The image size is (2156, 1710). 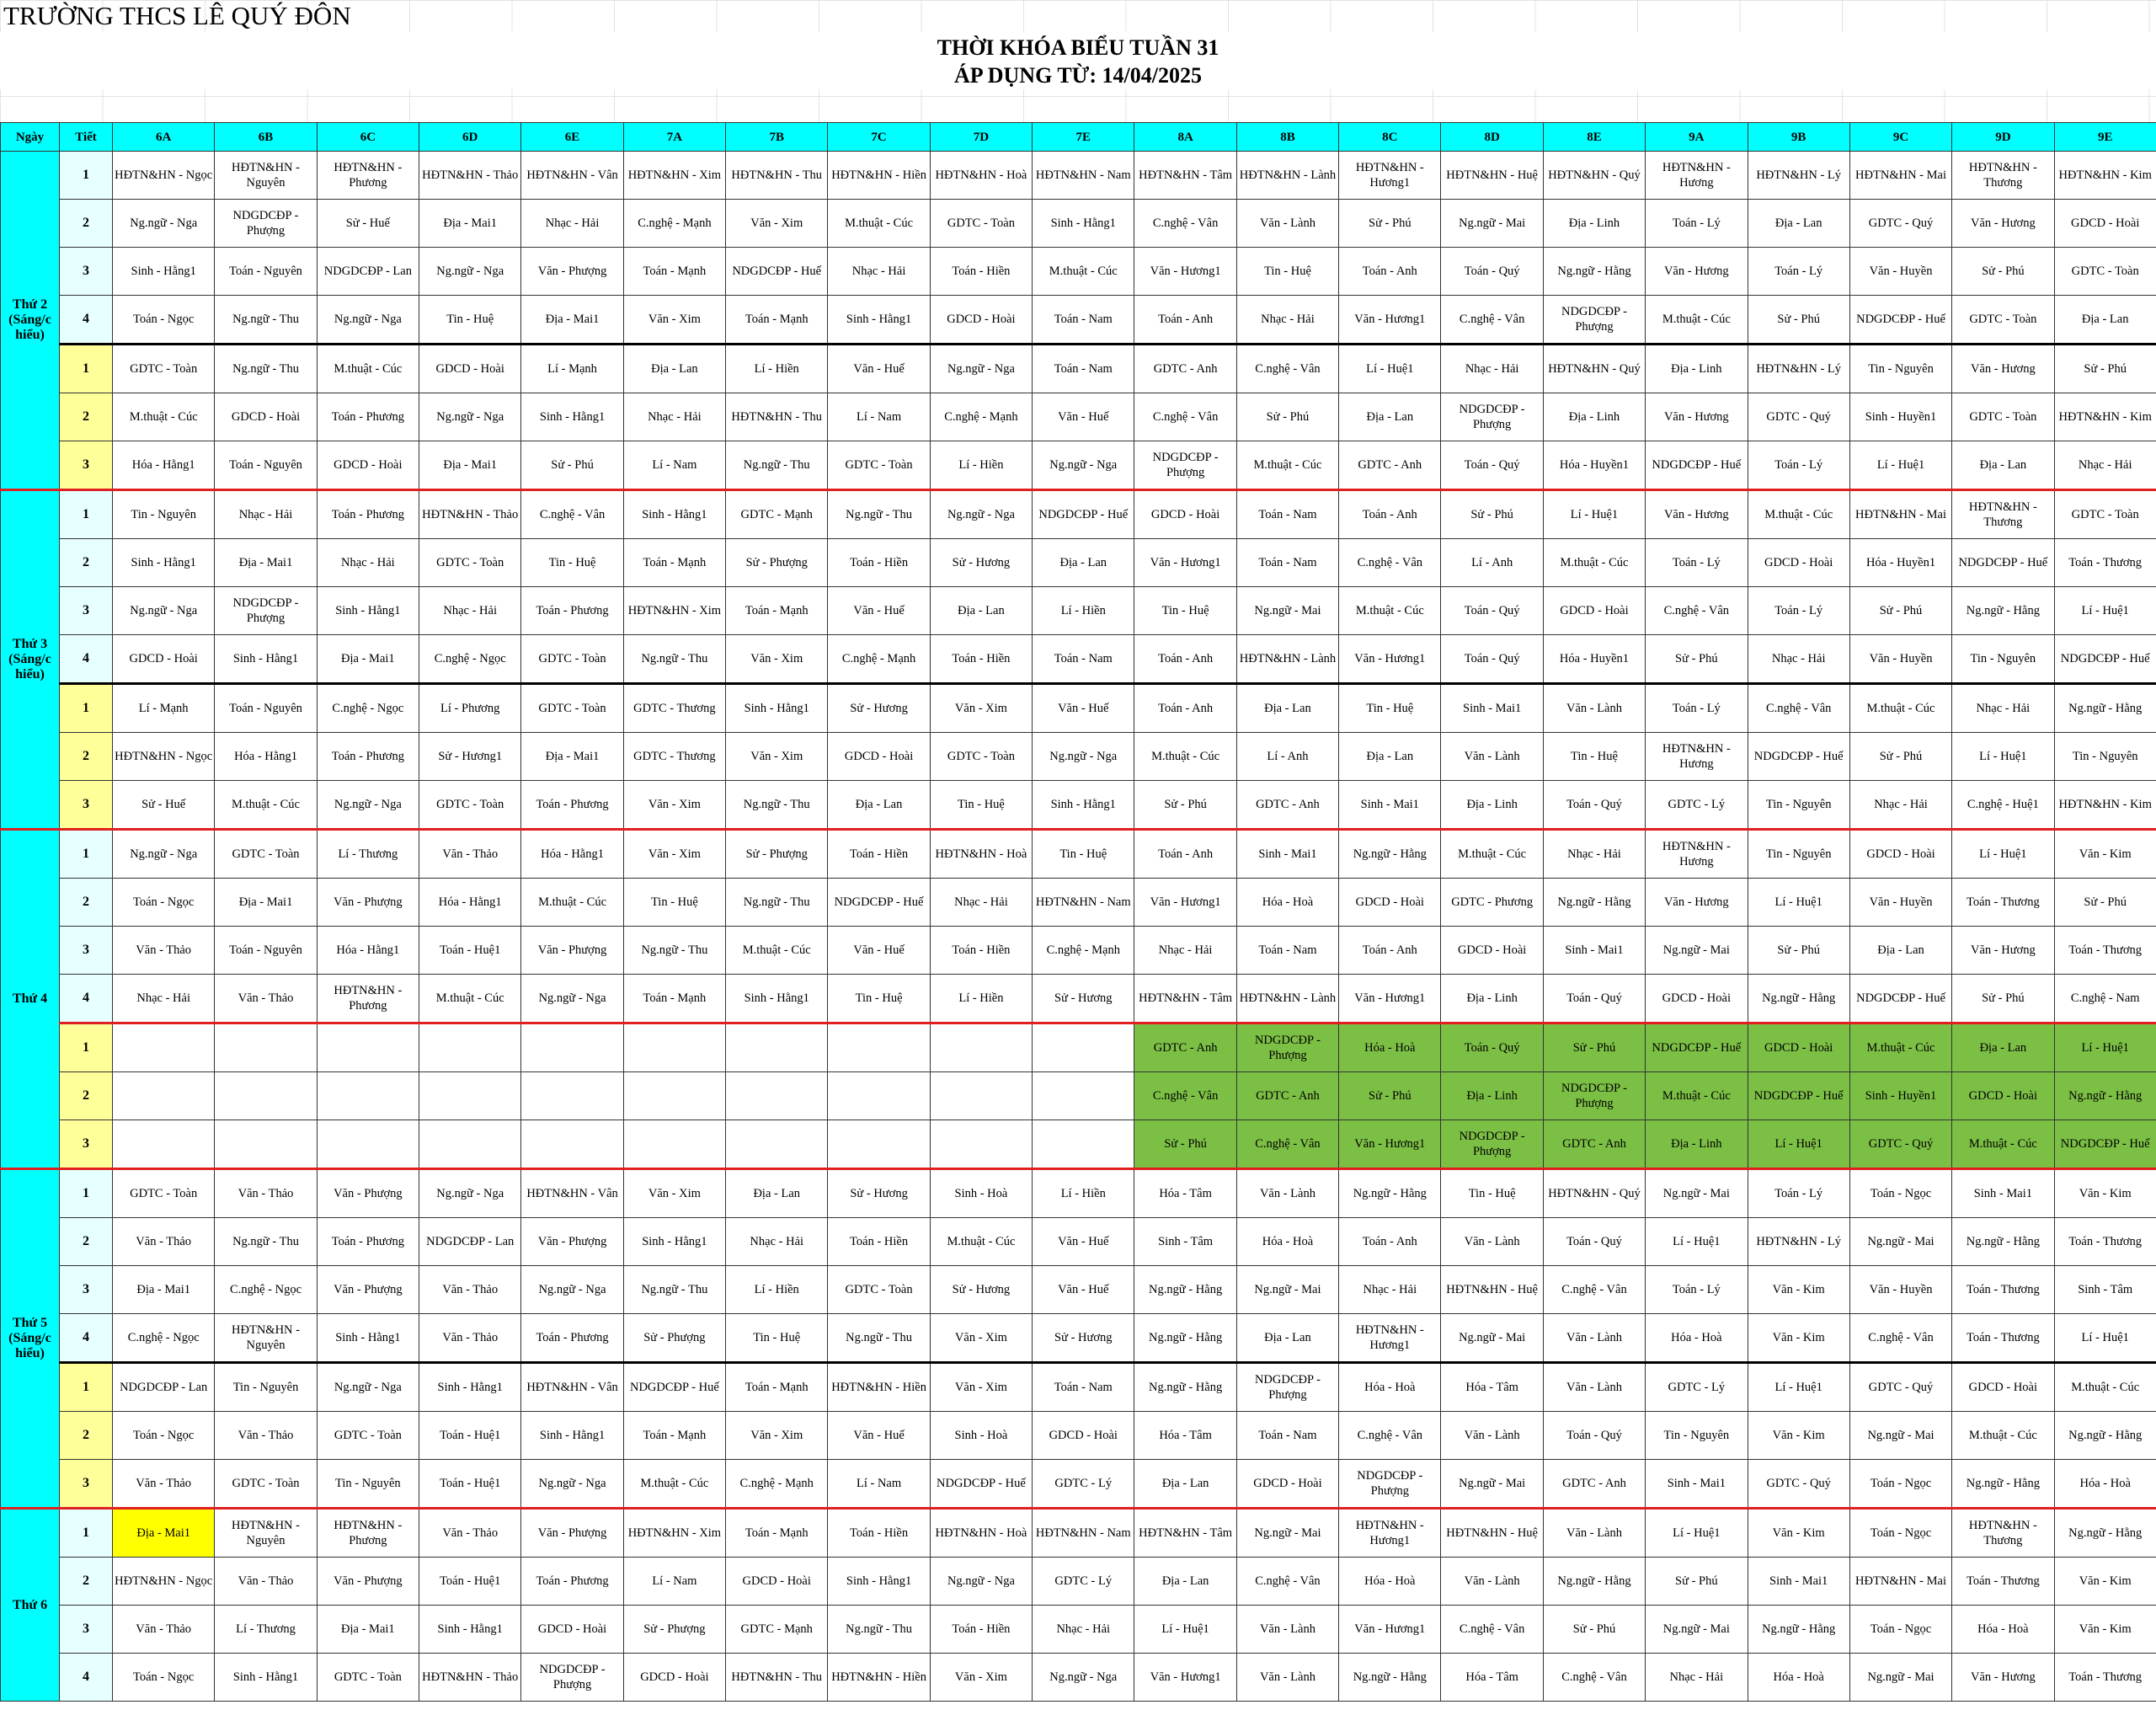 I want to click on schedule-cell: HĐTN&HN - Hiền, so click(x=879, y=1386).